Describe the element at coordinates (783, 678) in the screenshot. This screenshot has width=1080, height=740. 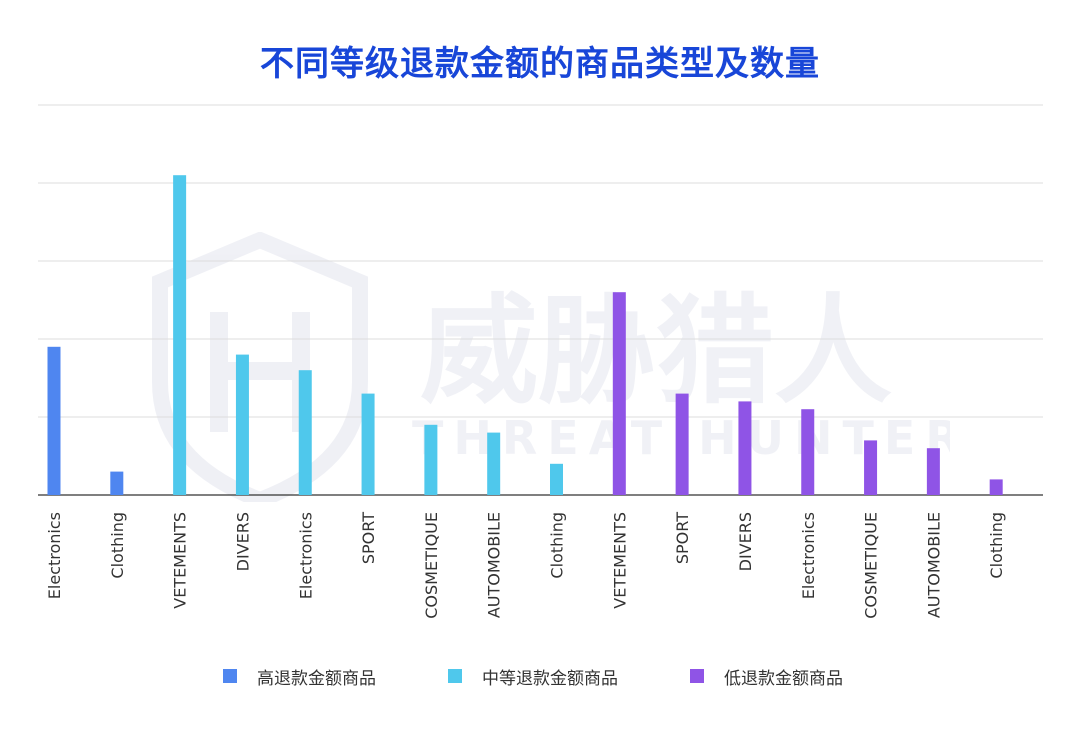
I see `legend-label-low: 低退款金额商品` at that location.